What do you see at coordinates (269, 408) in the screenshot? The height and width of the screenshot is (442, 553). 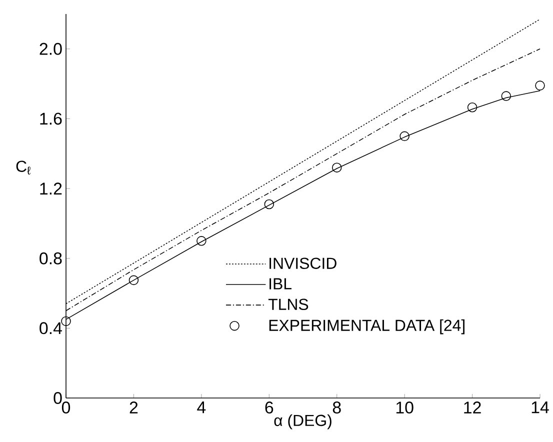 I see `x-tick-label: 6` at bounding box center [269, 408].